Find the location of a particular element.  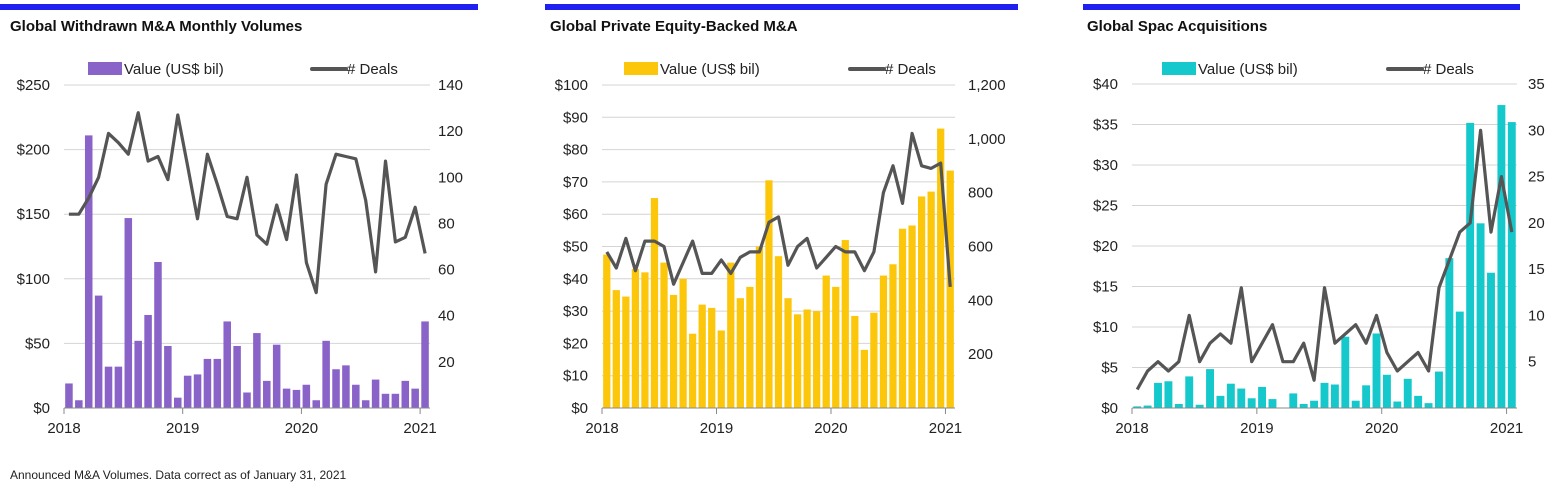

y-right-tick-label: 1,000 is located at coordinates (987, 139).